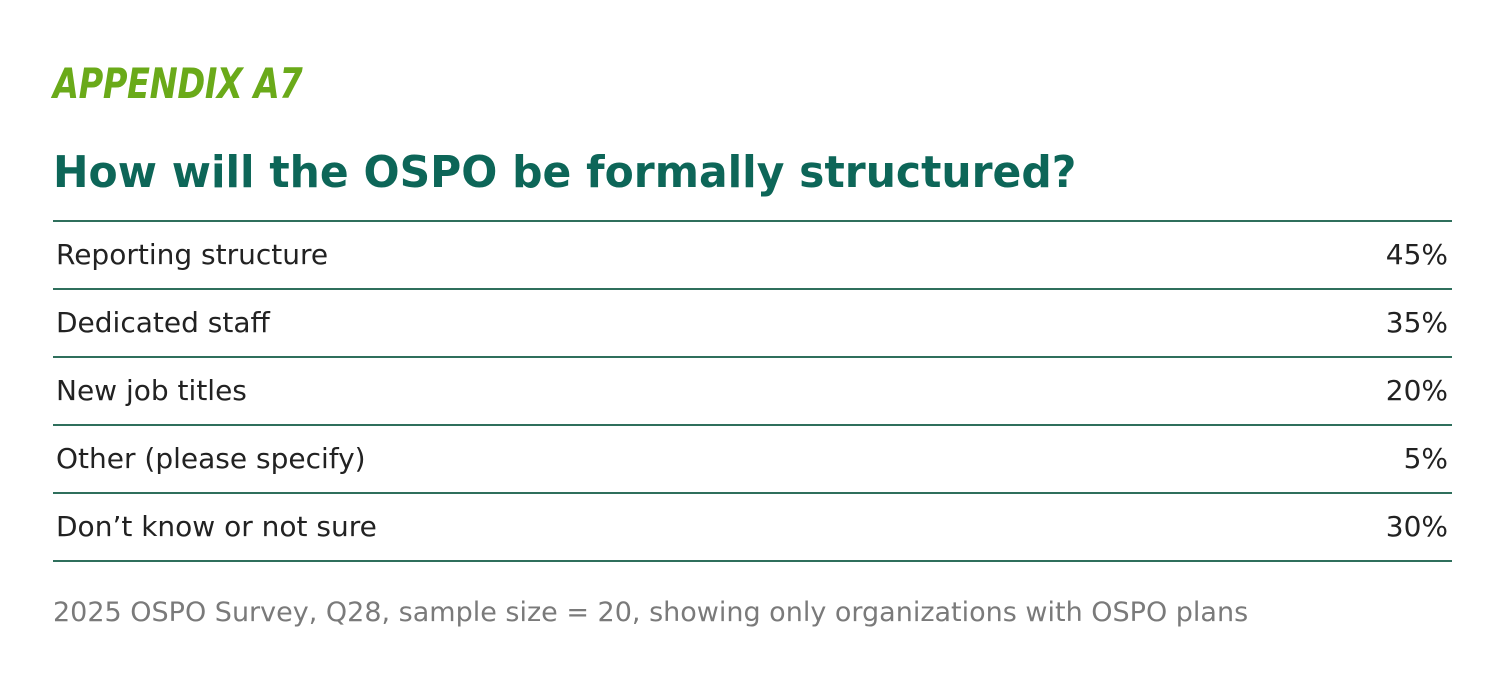 The width and height of the screenshot is (1509, 684). Describe the element at coordinates (1425, 458) in the screenshot. I see `row-value: 5%` at that location.